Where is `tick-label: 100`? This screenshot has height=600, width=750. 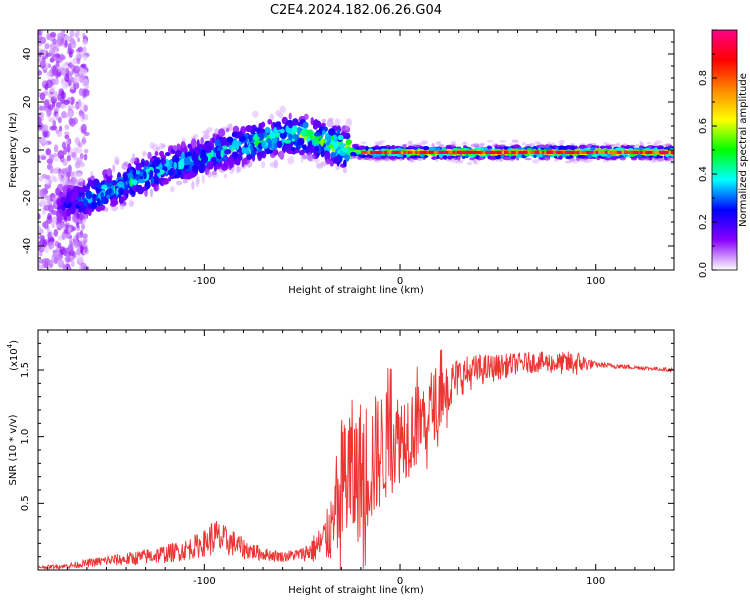 tick-label: 100 is located at coordinates (595, 581).